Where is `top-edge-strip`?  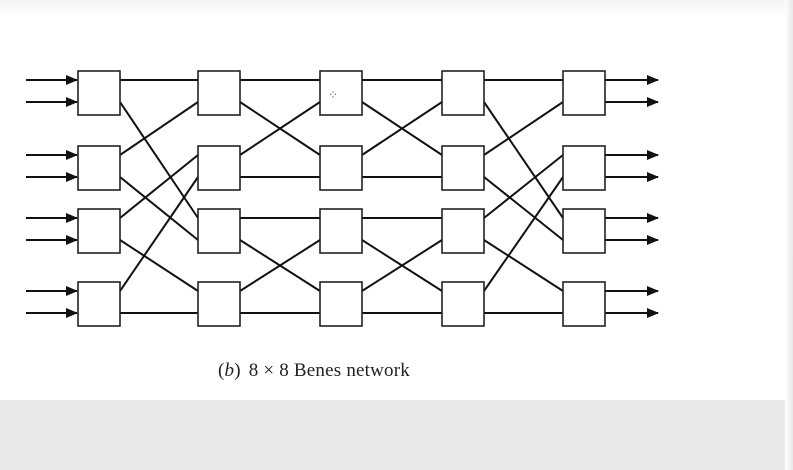
top-edge-strip is located at coordinates (396, 9).